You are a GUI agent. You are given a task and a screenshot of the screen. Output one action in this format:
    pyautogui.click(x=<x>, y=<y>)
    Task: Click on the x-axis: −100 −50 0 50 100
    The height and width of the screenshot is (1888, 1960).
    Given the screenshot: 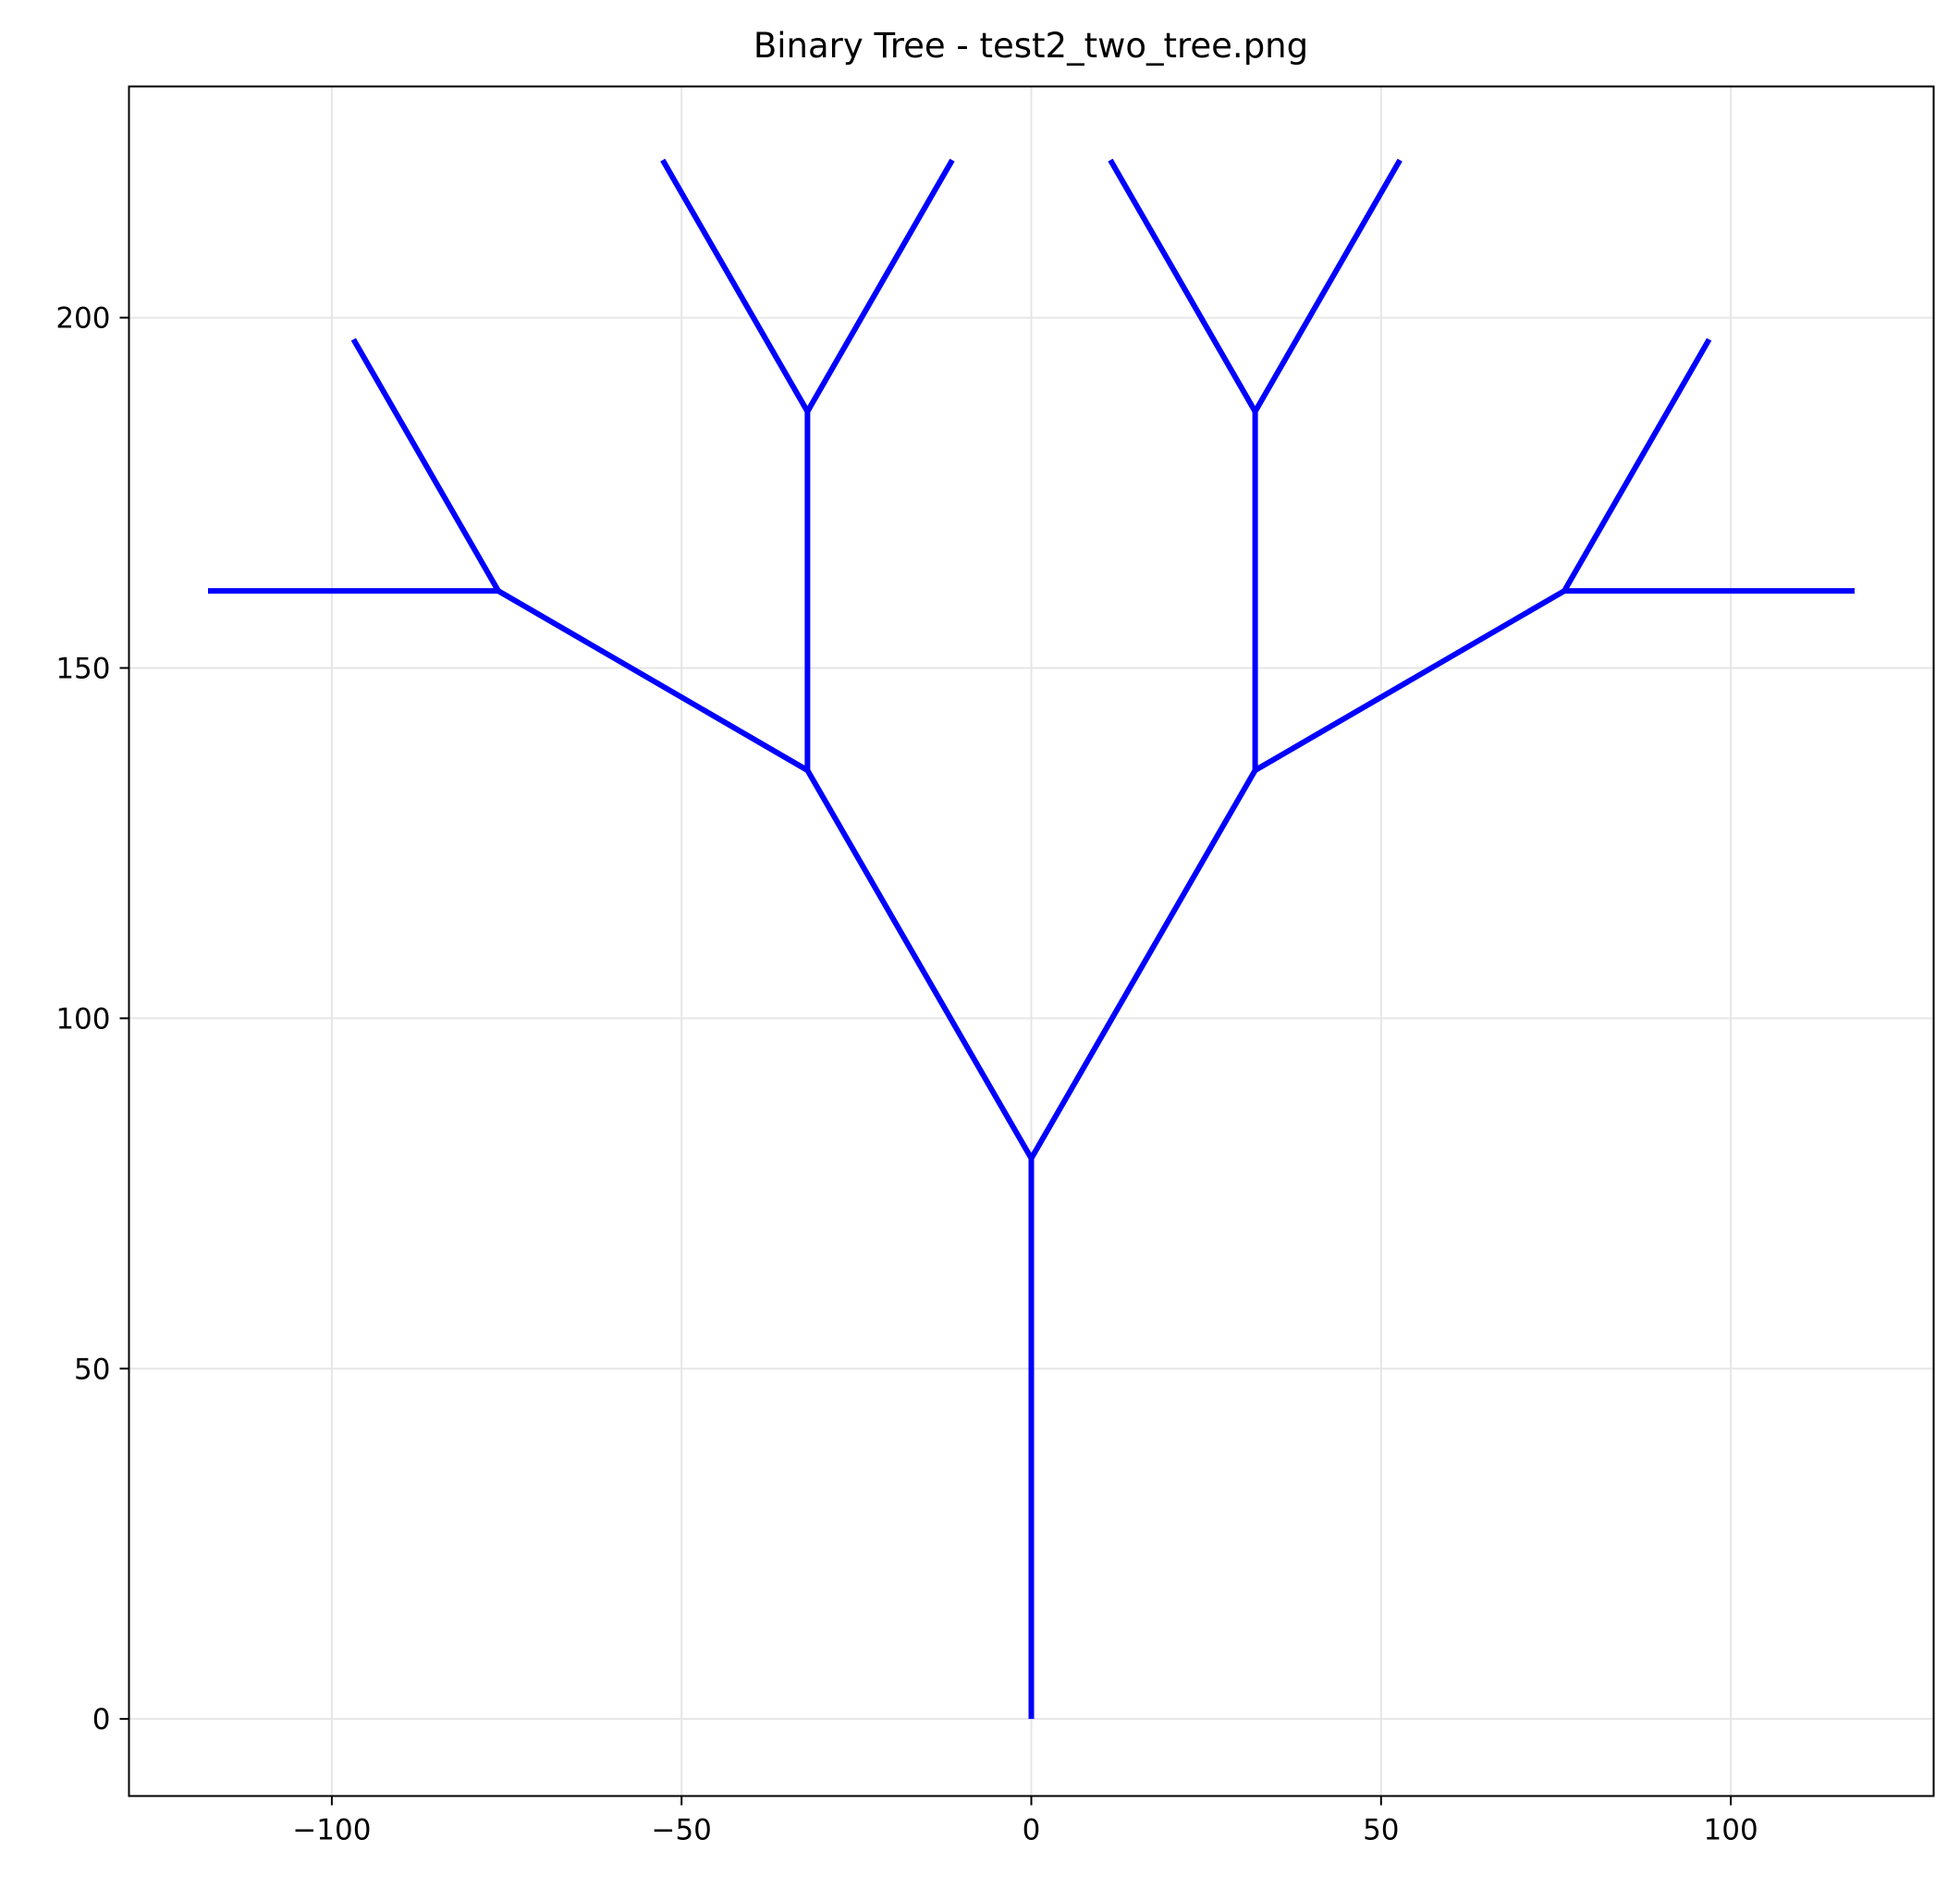 What is the action you would take?
    pyautogui.click(x=1025, y=1821)
    